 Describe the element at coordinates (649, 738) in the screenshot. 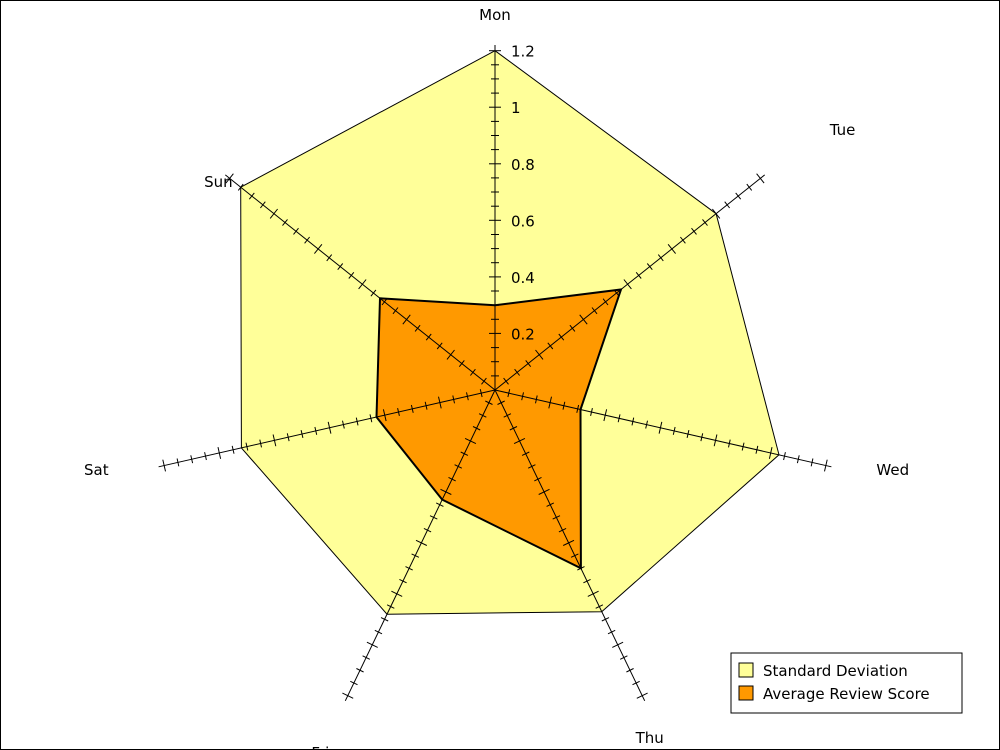

I see `category-label-Thu: Thu` at that location.